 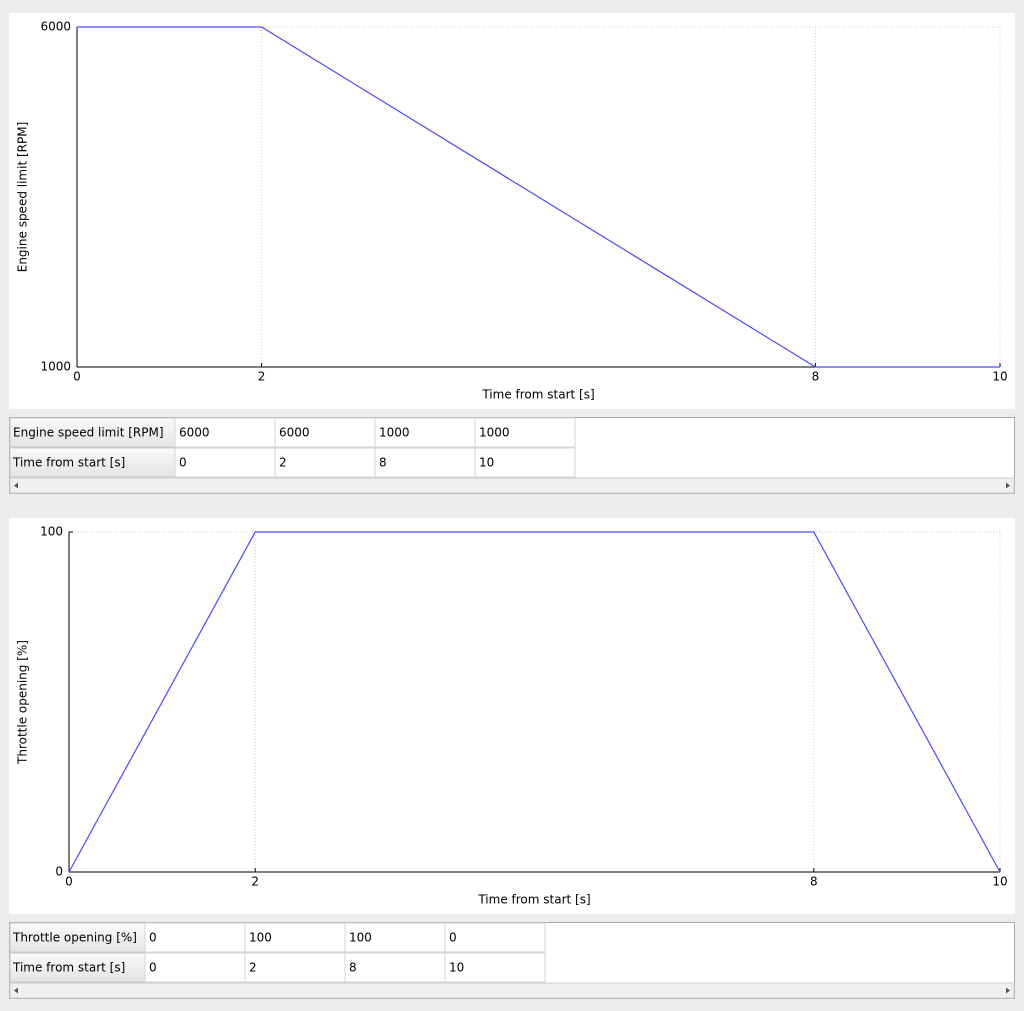 What do you see at coordinates (51, 532) in the screenshot?
I see `y-tick-label: 100` at bounding box center [51, 532].